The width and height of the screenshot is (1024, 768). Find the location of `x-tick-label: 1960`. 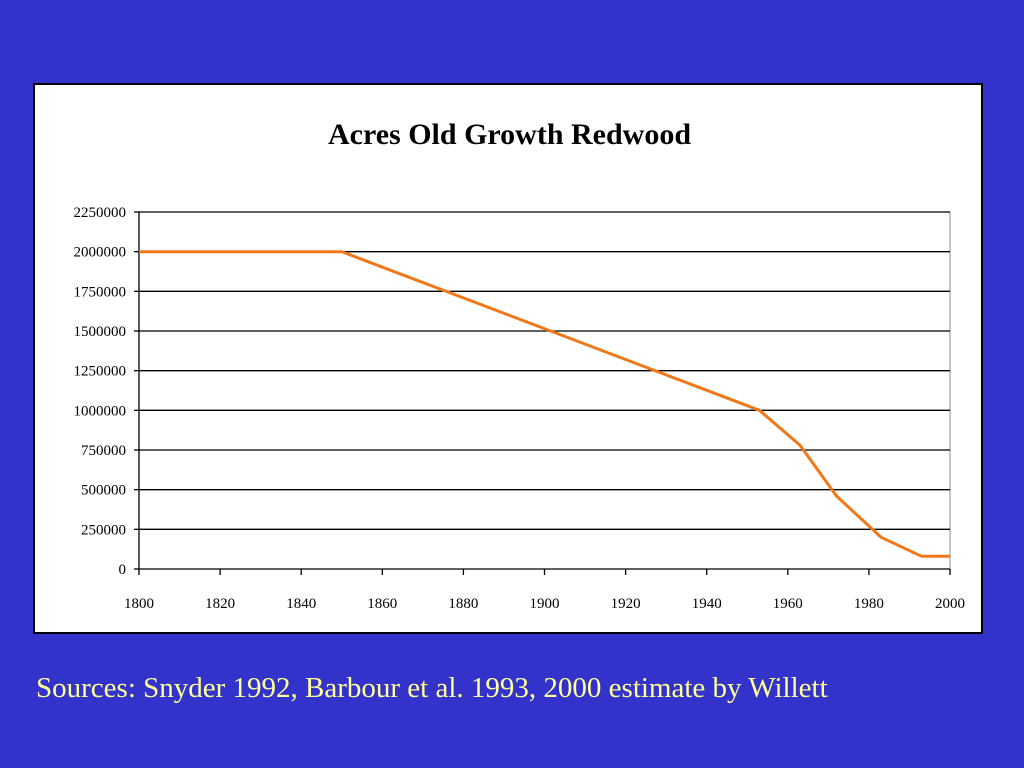

x-tick-label: 1960 is located at coordinates (788, 604).